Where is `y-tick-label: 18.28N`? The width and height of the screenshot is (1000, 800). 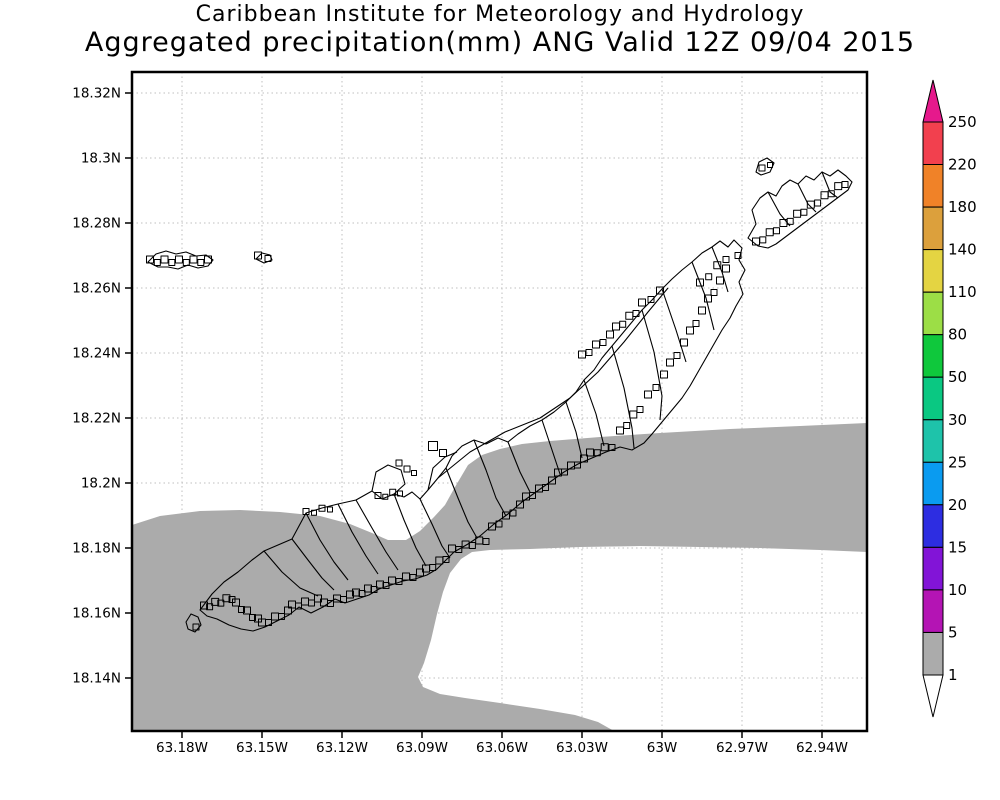 y-tick-label: 18.28N is located at coordinates (96, 224).